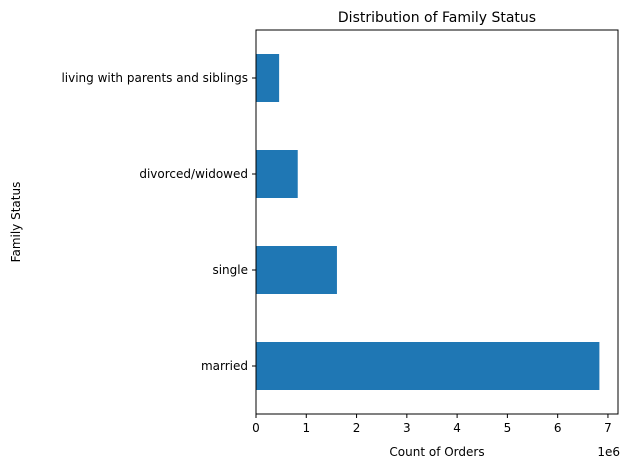  I want to click on x-axis-label: Count of Orders, so click(436, 452).